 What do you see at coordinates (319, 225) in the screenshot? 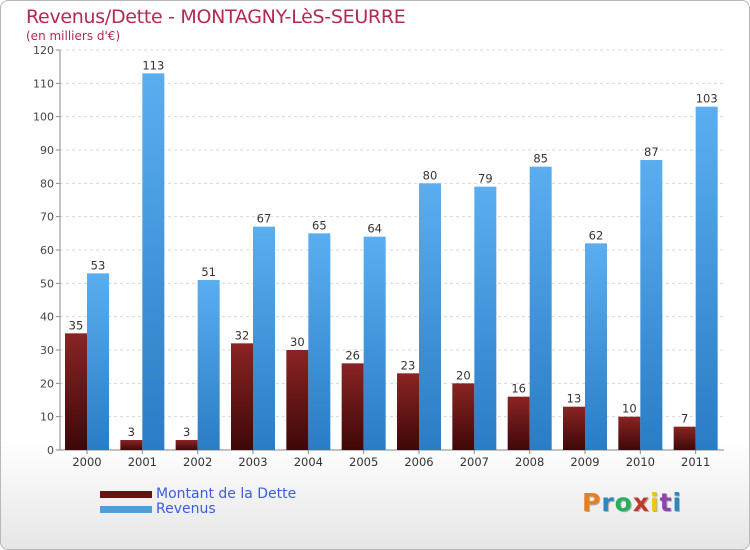
I see `data-label-revenus: 65` at bounding box center [319, 225].